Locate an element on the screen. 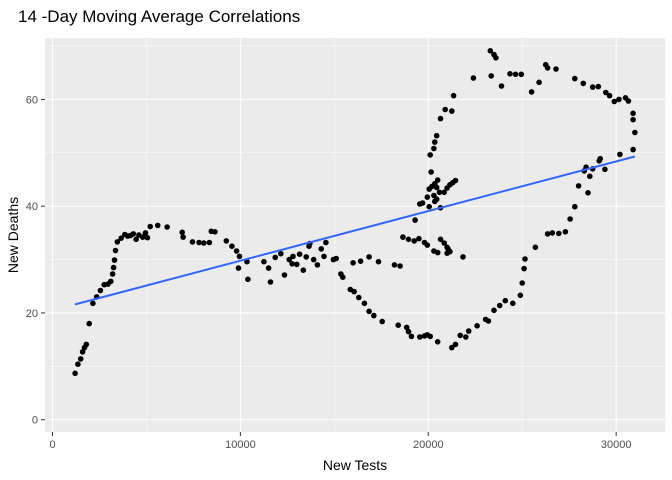 This screenshot has width=672, height=480. y-tick-label: 20 is located at coordinates (32, 314).